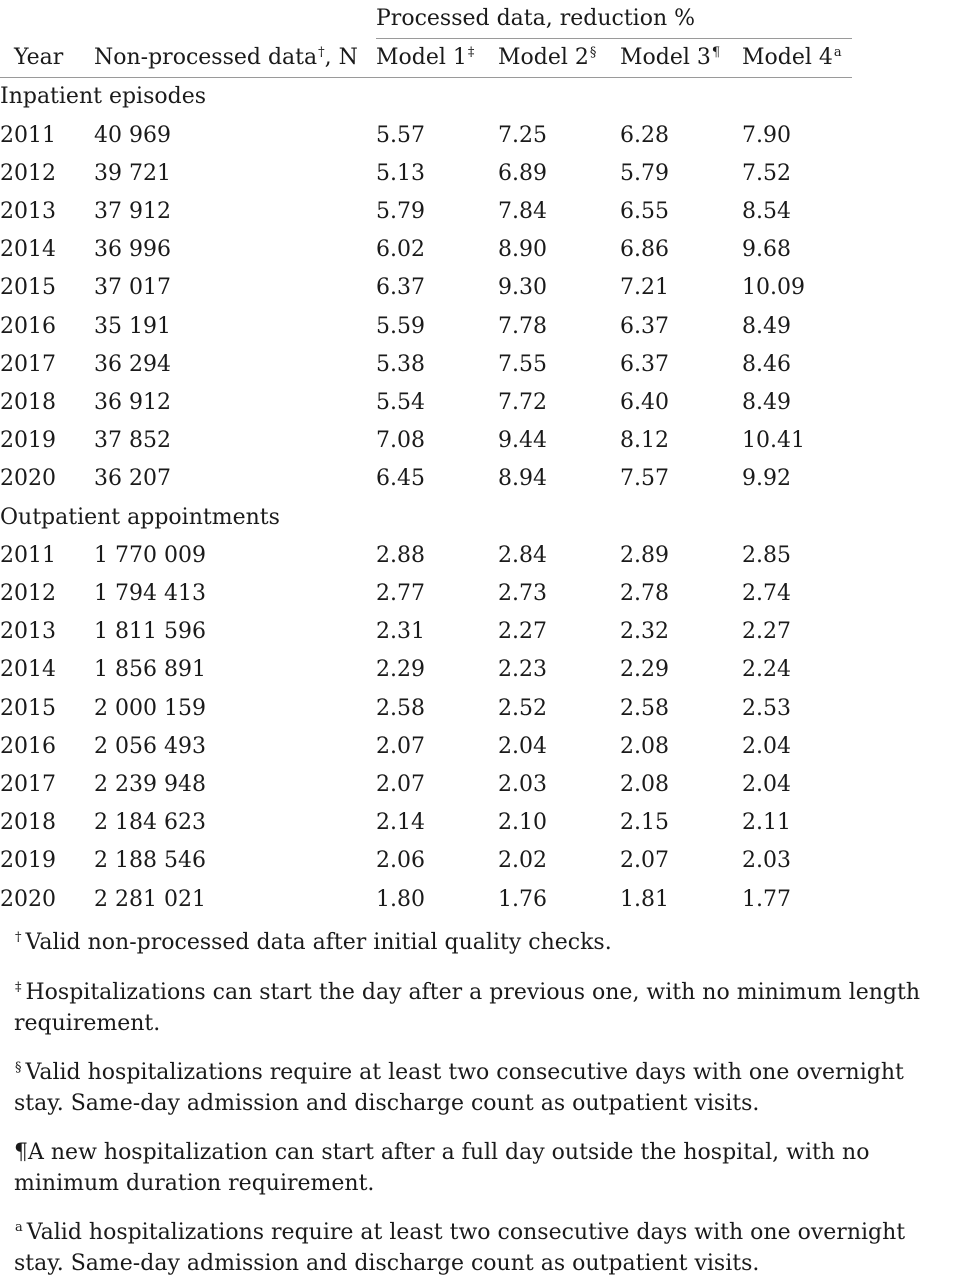 The width and height of the screenshot is (964, 1280). What do you see at coordinates (716, 53) in the screenshot?
I see `pilcrow-mark: ¶` at bounding box center [716, 53].